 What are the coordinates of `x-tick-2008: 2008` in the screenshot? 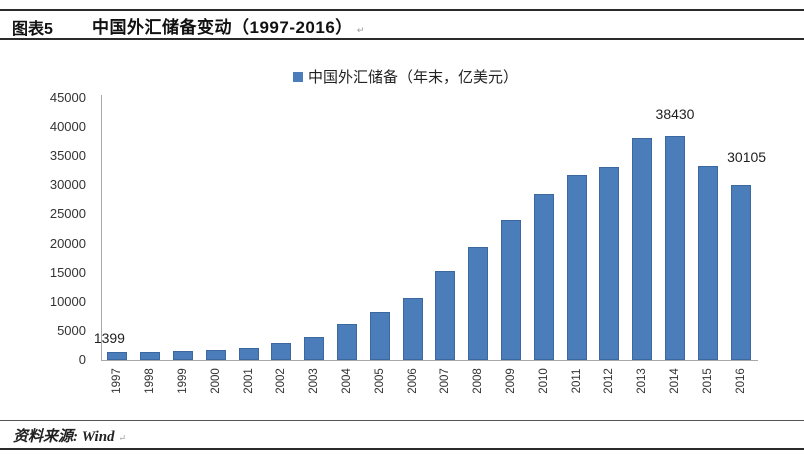 It's located at (478, 381).